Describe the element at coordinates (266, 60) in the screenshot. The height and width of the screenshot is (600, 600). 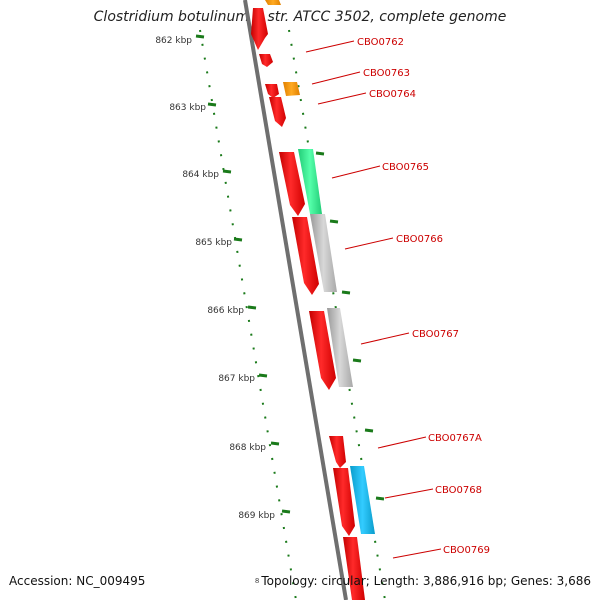
I see `cds-feature-cbo0762-b` at that location.